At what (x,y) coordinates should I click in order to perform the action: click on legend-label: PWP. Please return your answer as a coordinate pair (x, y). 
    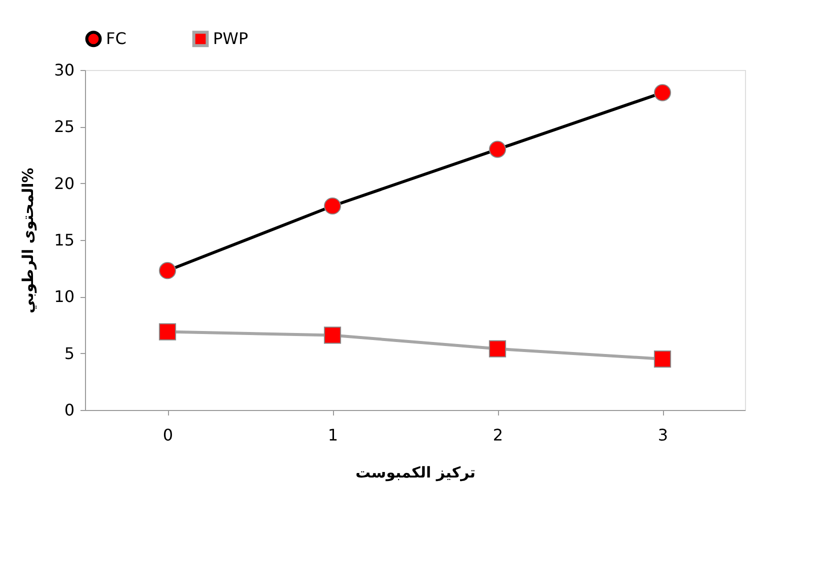
    Looking at the image, I should click on (230, 38).